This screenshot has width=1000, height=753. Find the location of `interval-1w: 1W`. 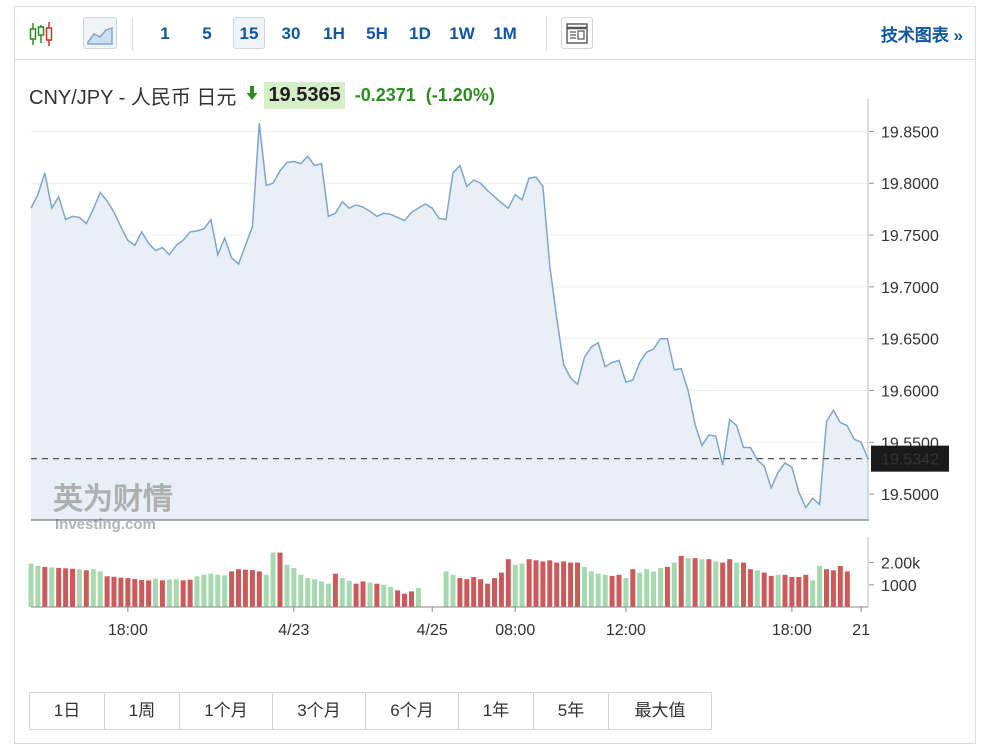

interval-1w: 1W is located at coordinates (462, 33).